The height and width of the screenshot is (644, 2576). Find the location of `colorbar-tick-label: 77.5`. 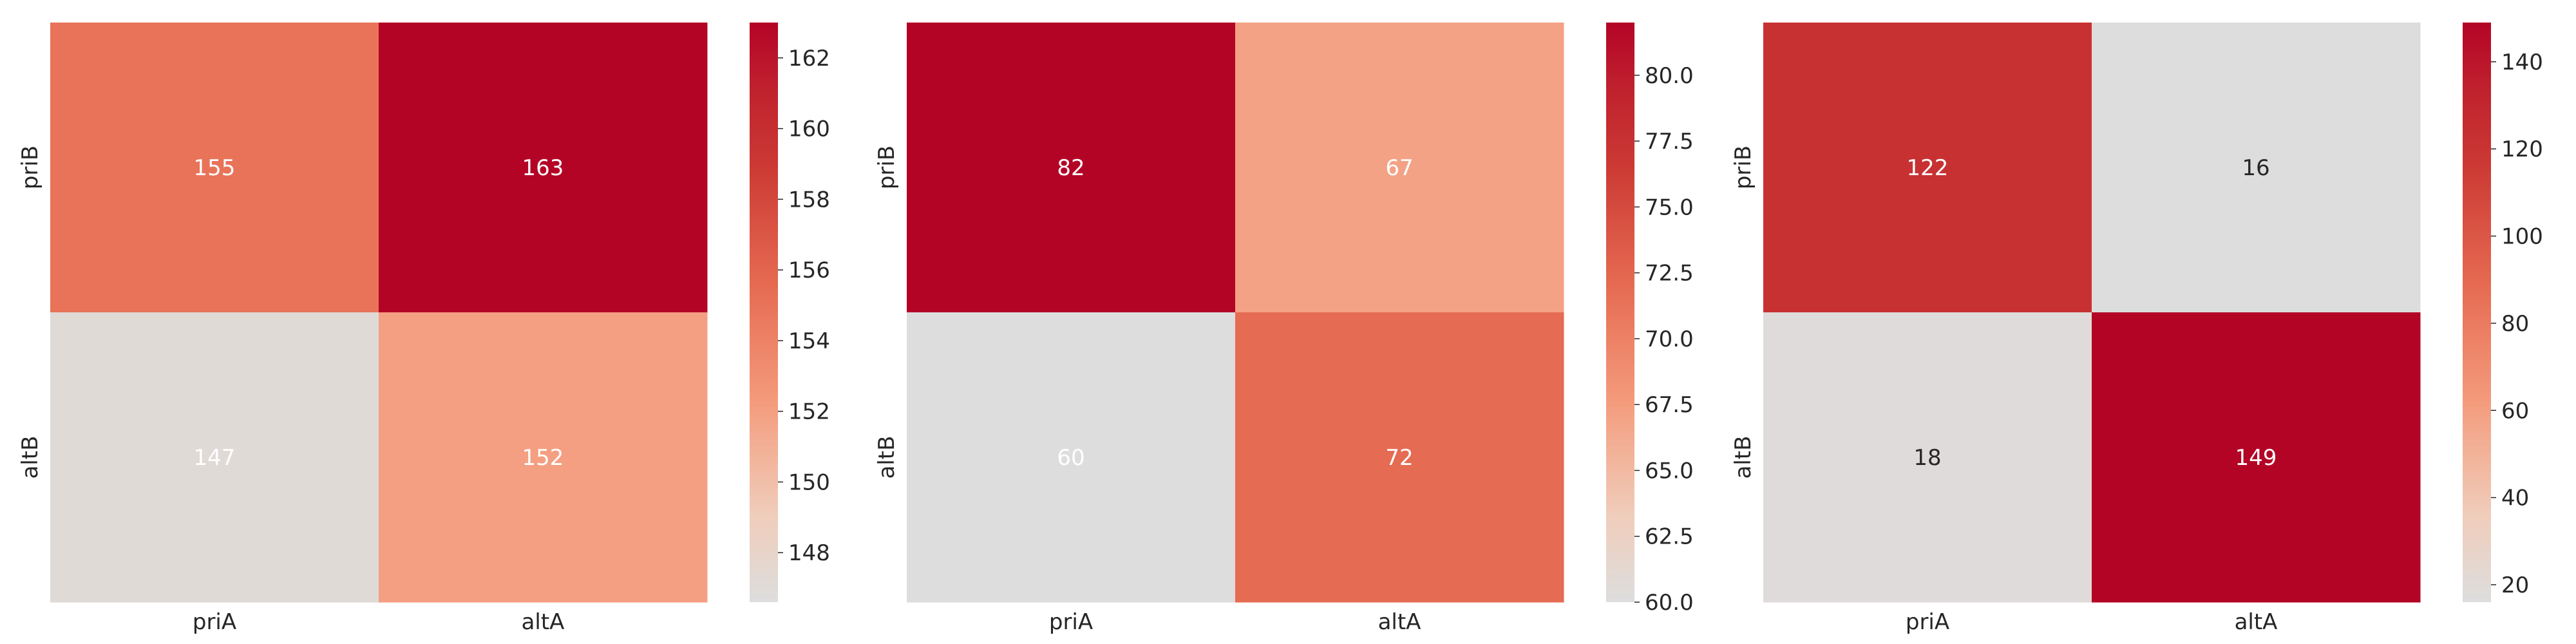

colorbar-tick-label: 77.5 is located at coordinates (1669, 142).